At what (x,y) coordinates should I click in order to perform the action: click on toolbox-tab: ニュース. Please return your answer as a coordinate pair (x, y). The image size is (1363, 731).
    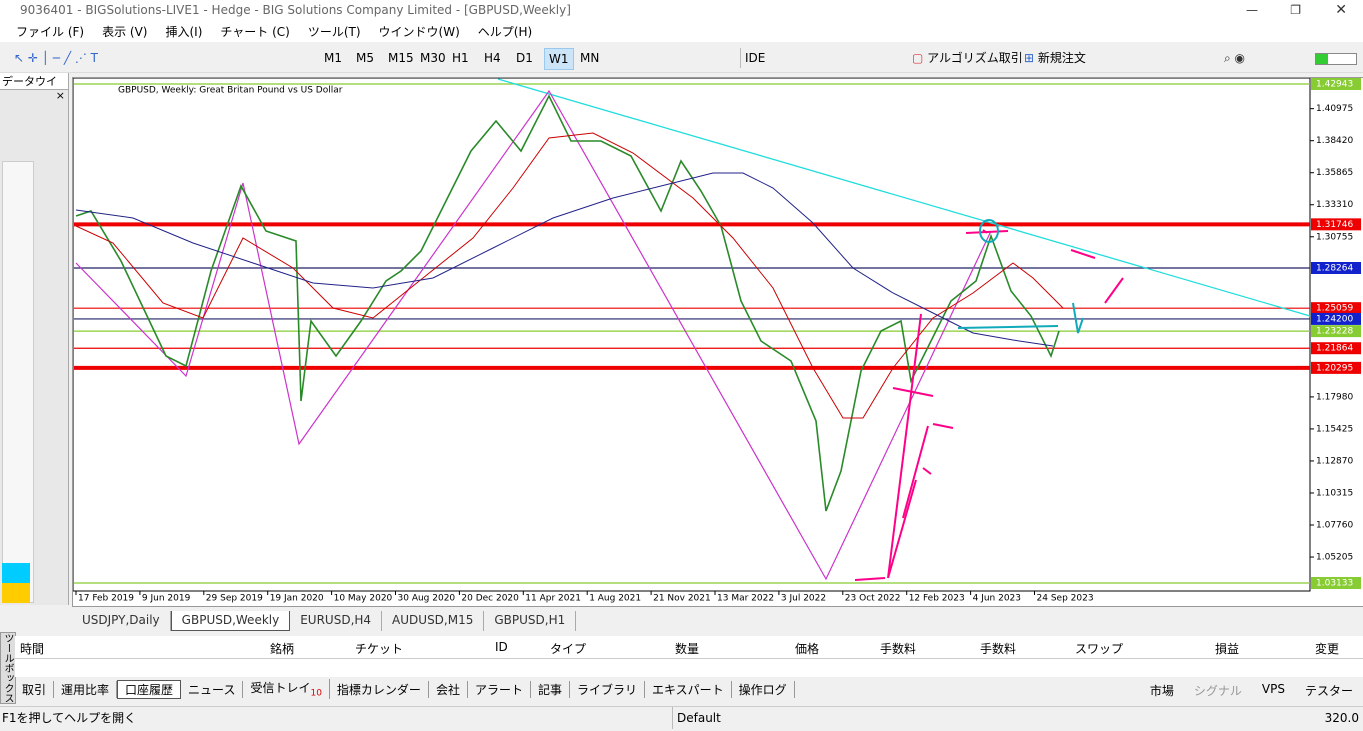
    Looking at the image, I should click on (212, 689).